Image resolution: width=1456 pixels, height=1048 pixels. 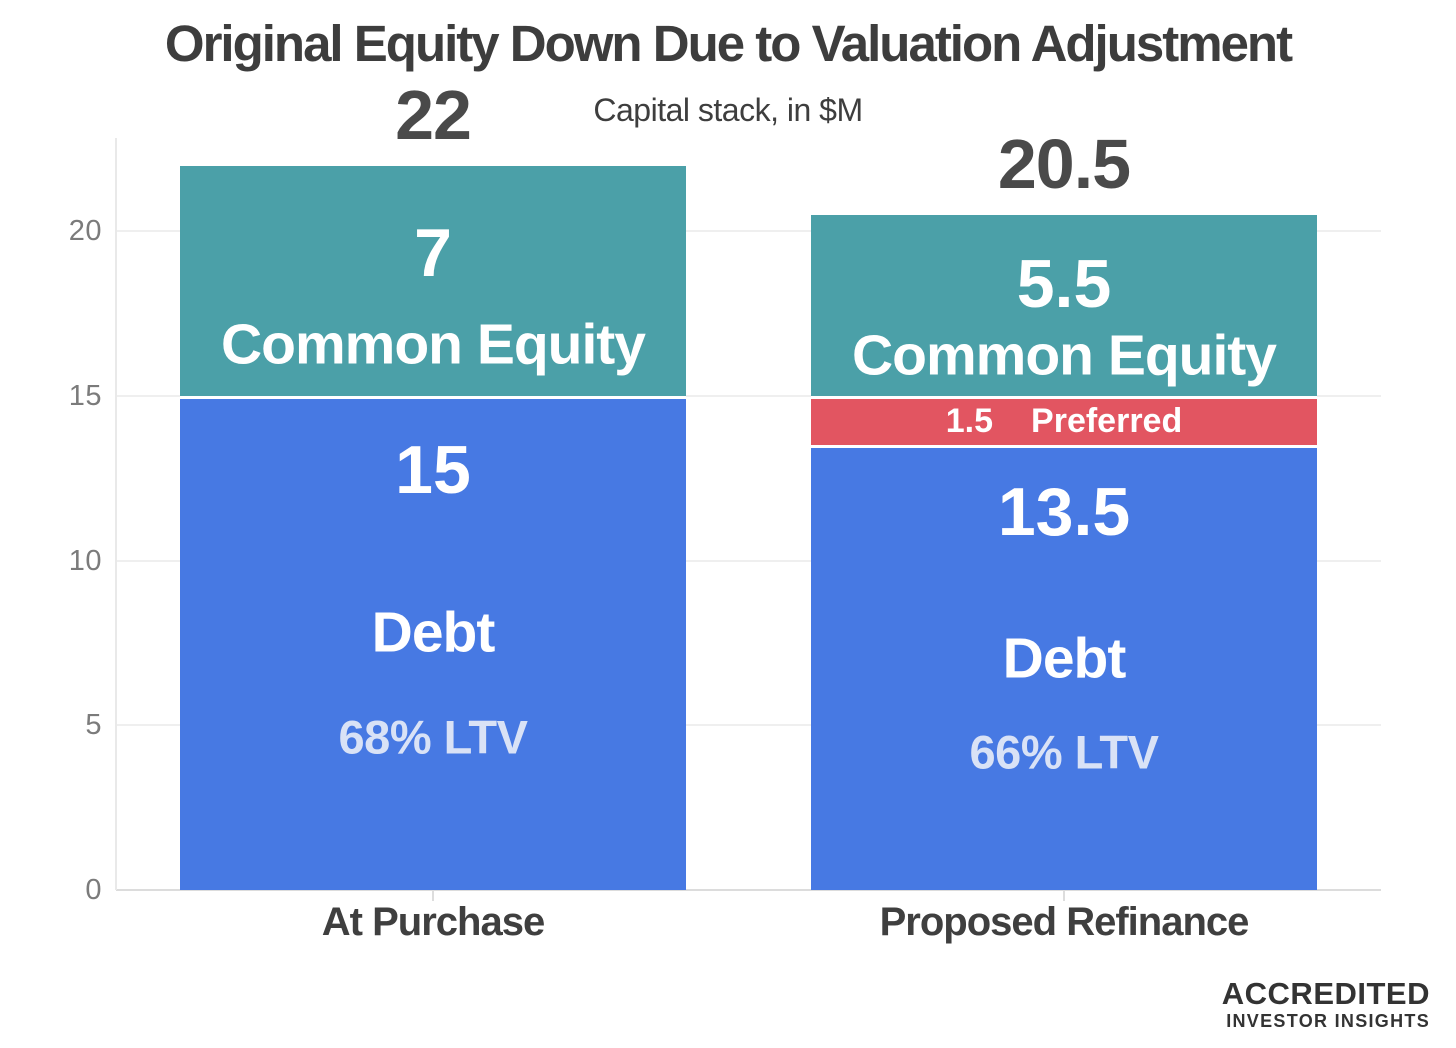 I want to click on segment-value-label: 5.5, so click(x=1064, y=283).